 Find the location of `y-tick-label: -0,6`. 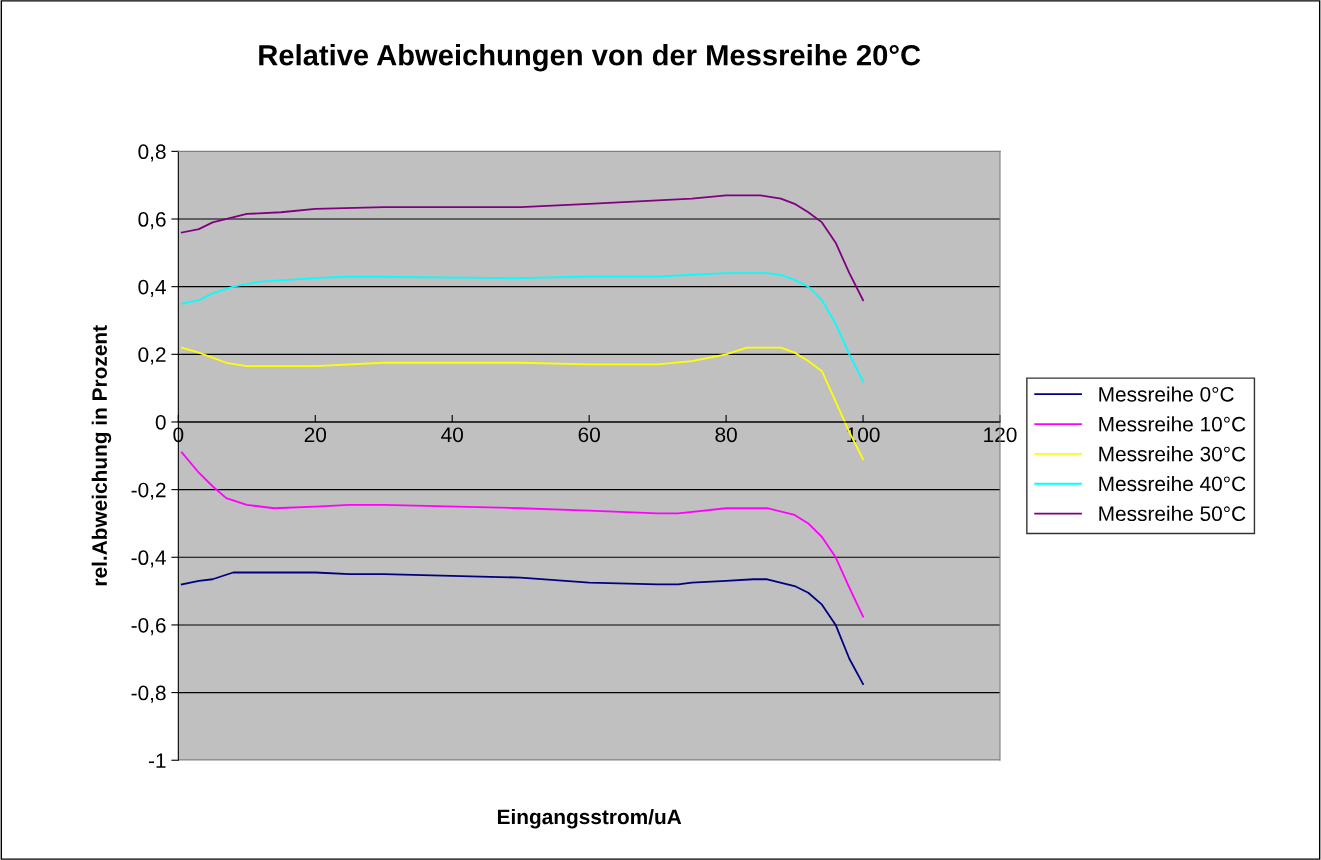

y-tick-label: -0,6 is located at coordinates (148, 626).